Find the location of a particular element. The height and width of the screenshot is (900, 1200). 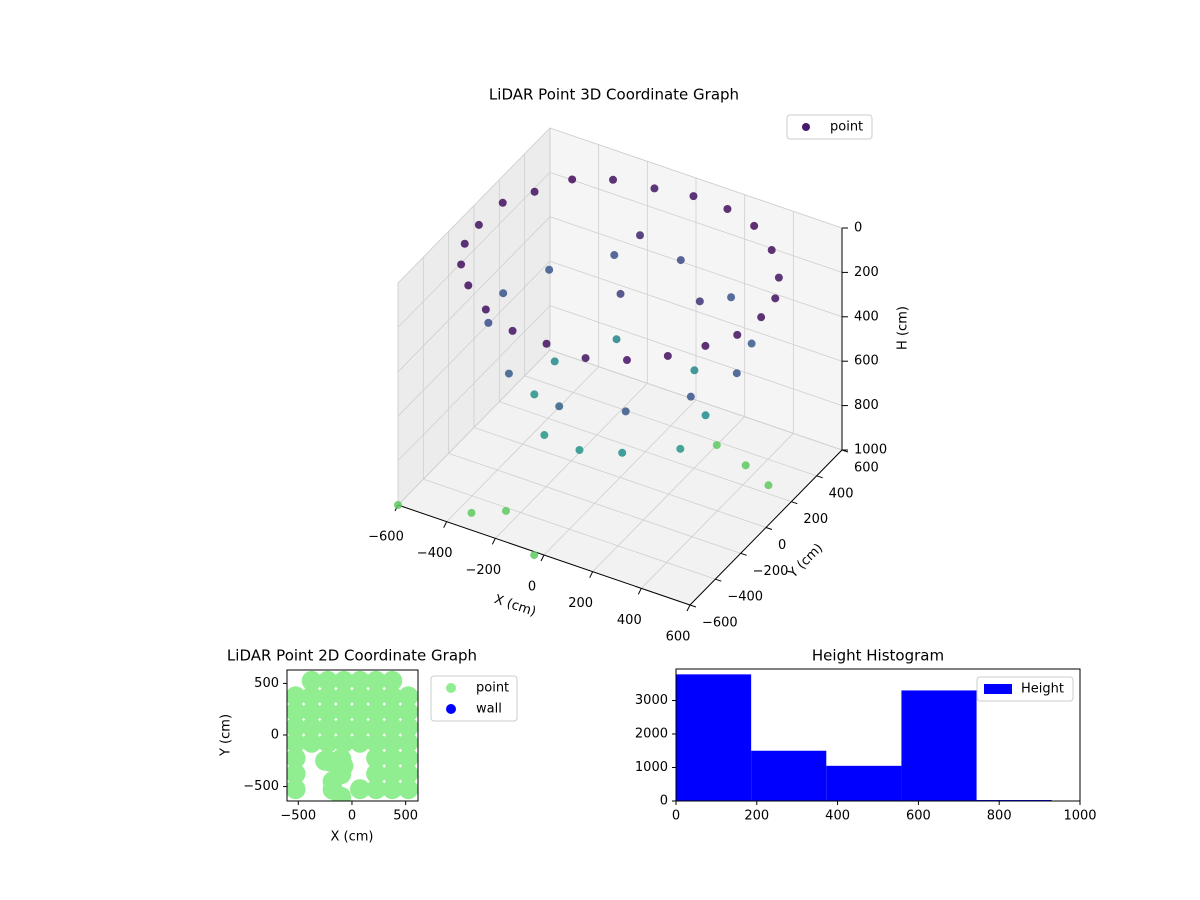

x-tick-label: 600 is located at coordinates (678, 637).